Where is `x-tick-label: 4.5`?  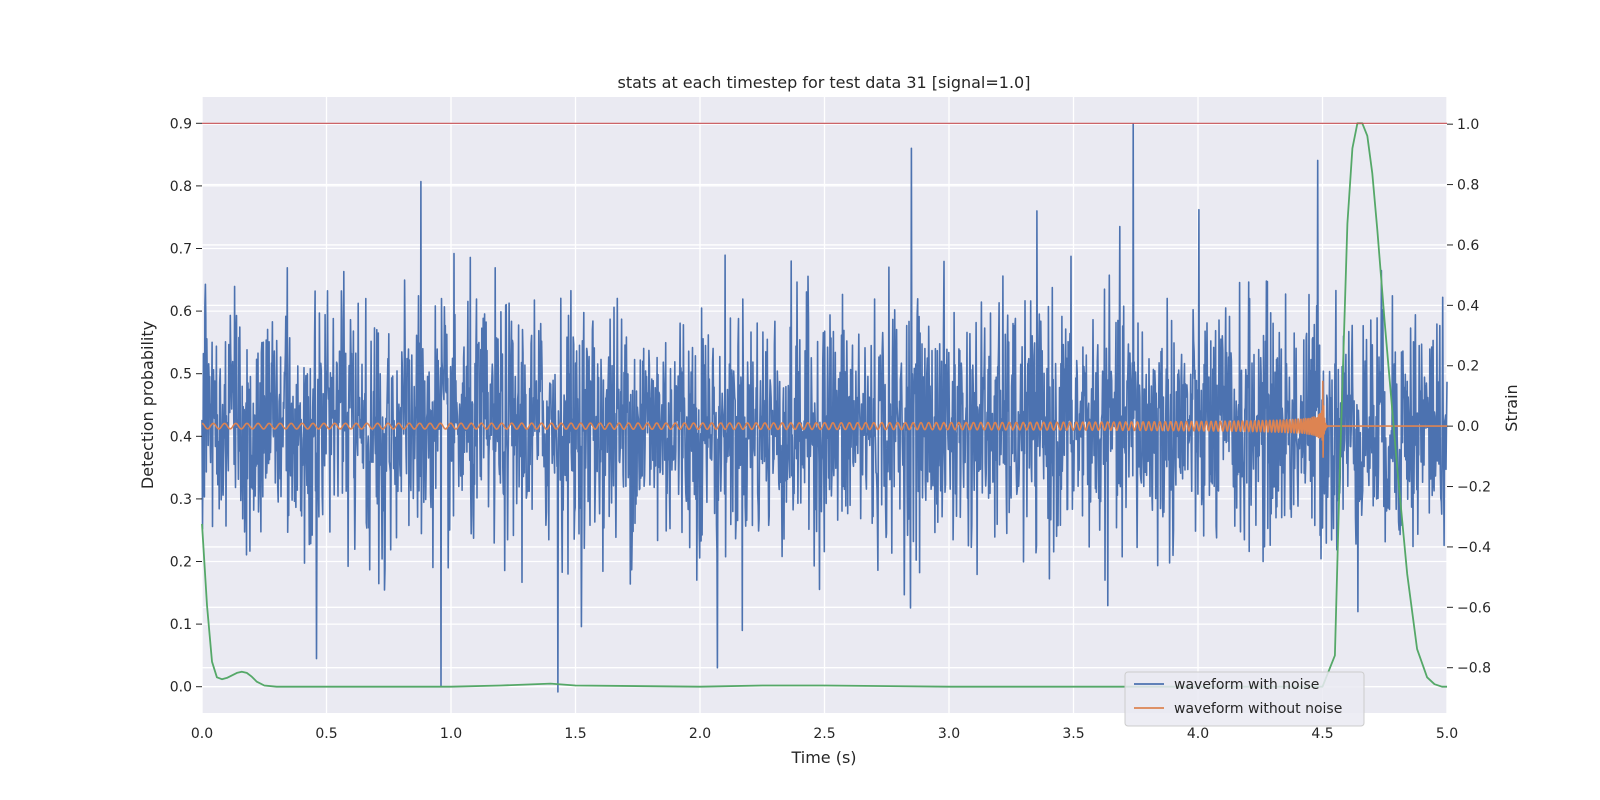 x-tick-label: 4.5 is located at coordinates (1322, 734).